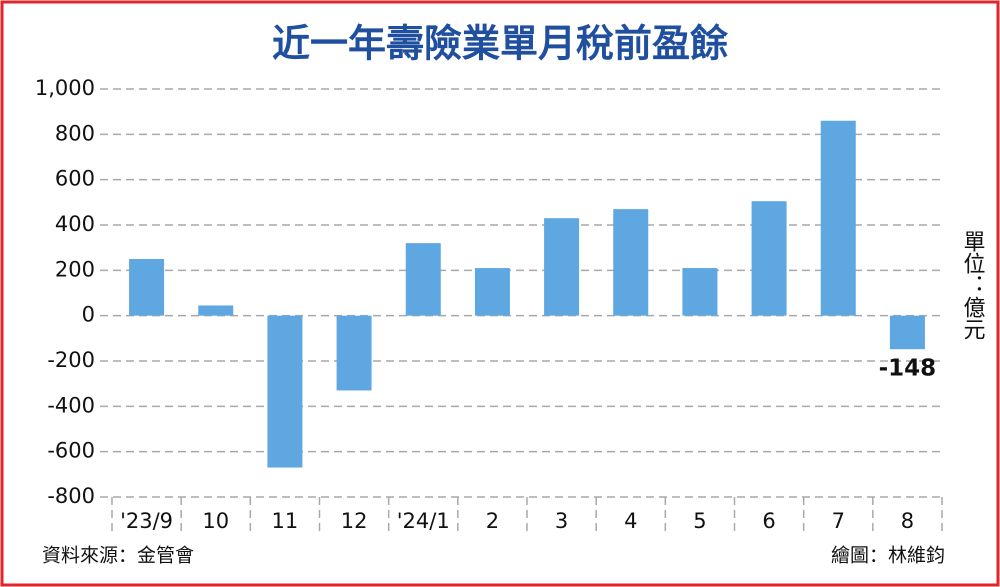 Image resolution: width=1000 pixels, height=587 pixels. What do you see at coordinates (71, 405) in the screenshot?
I see `y-tick-label: -400` at bounding box center [71, 405].